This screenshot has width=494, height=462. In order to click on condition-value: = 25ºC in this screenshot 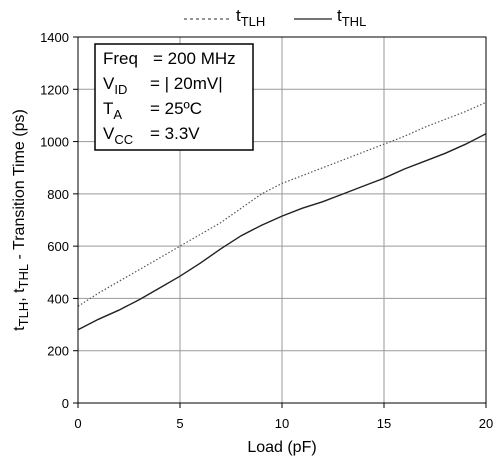, I will do `click(176, 108)`.